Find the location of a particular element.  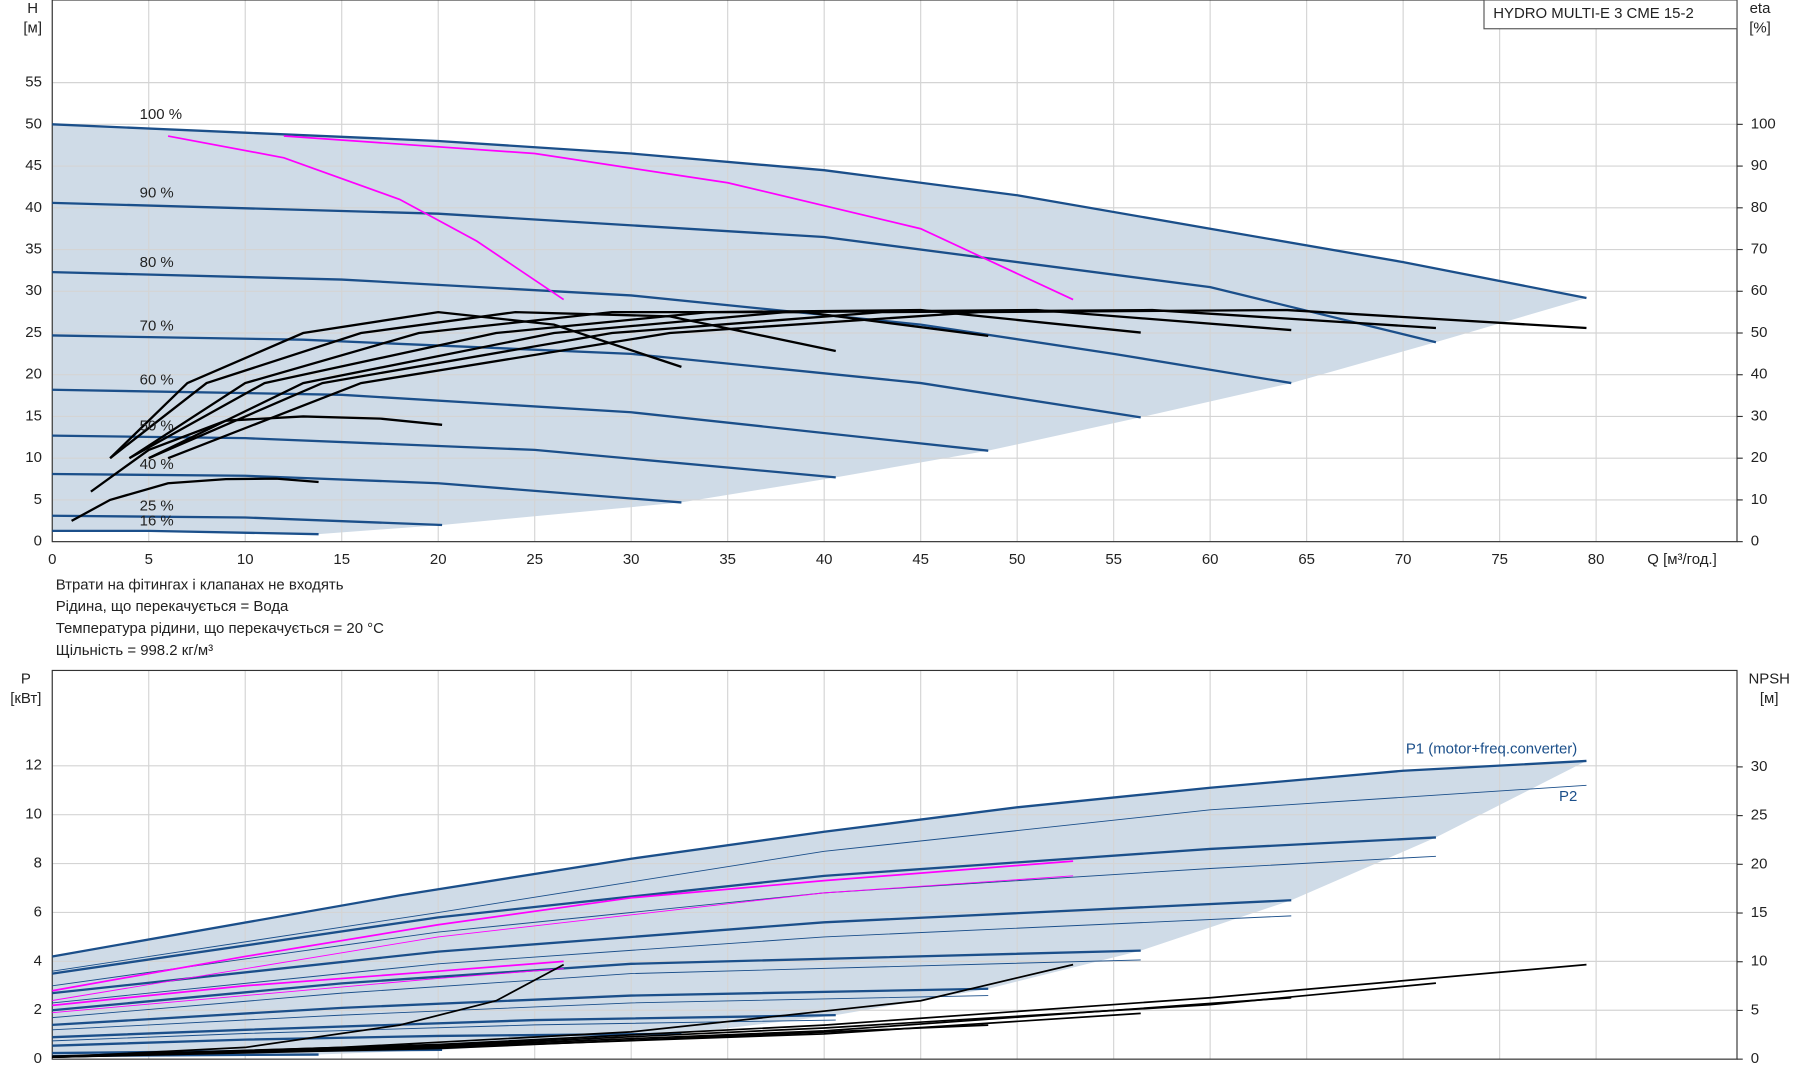

y2-tick-label: 60 is located at coordinates (1759, 290).